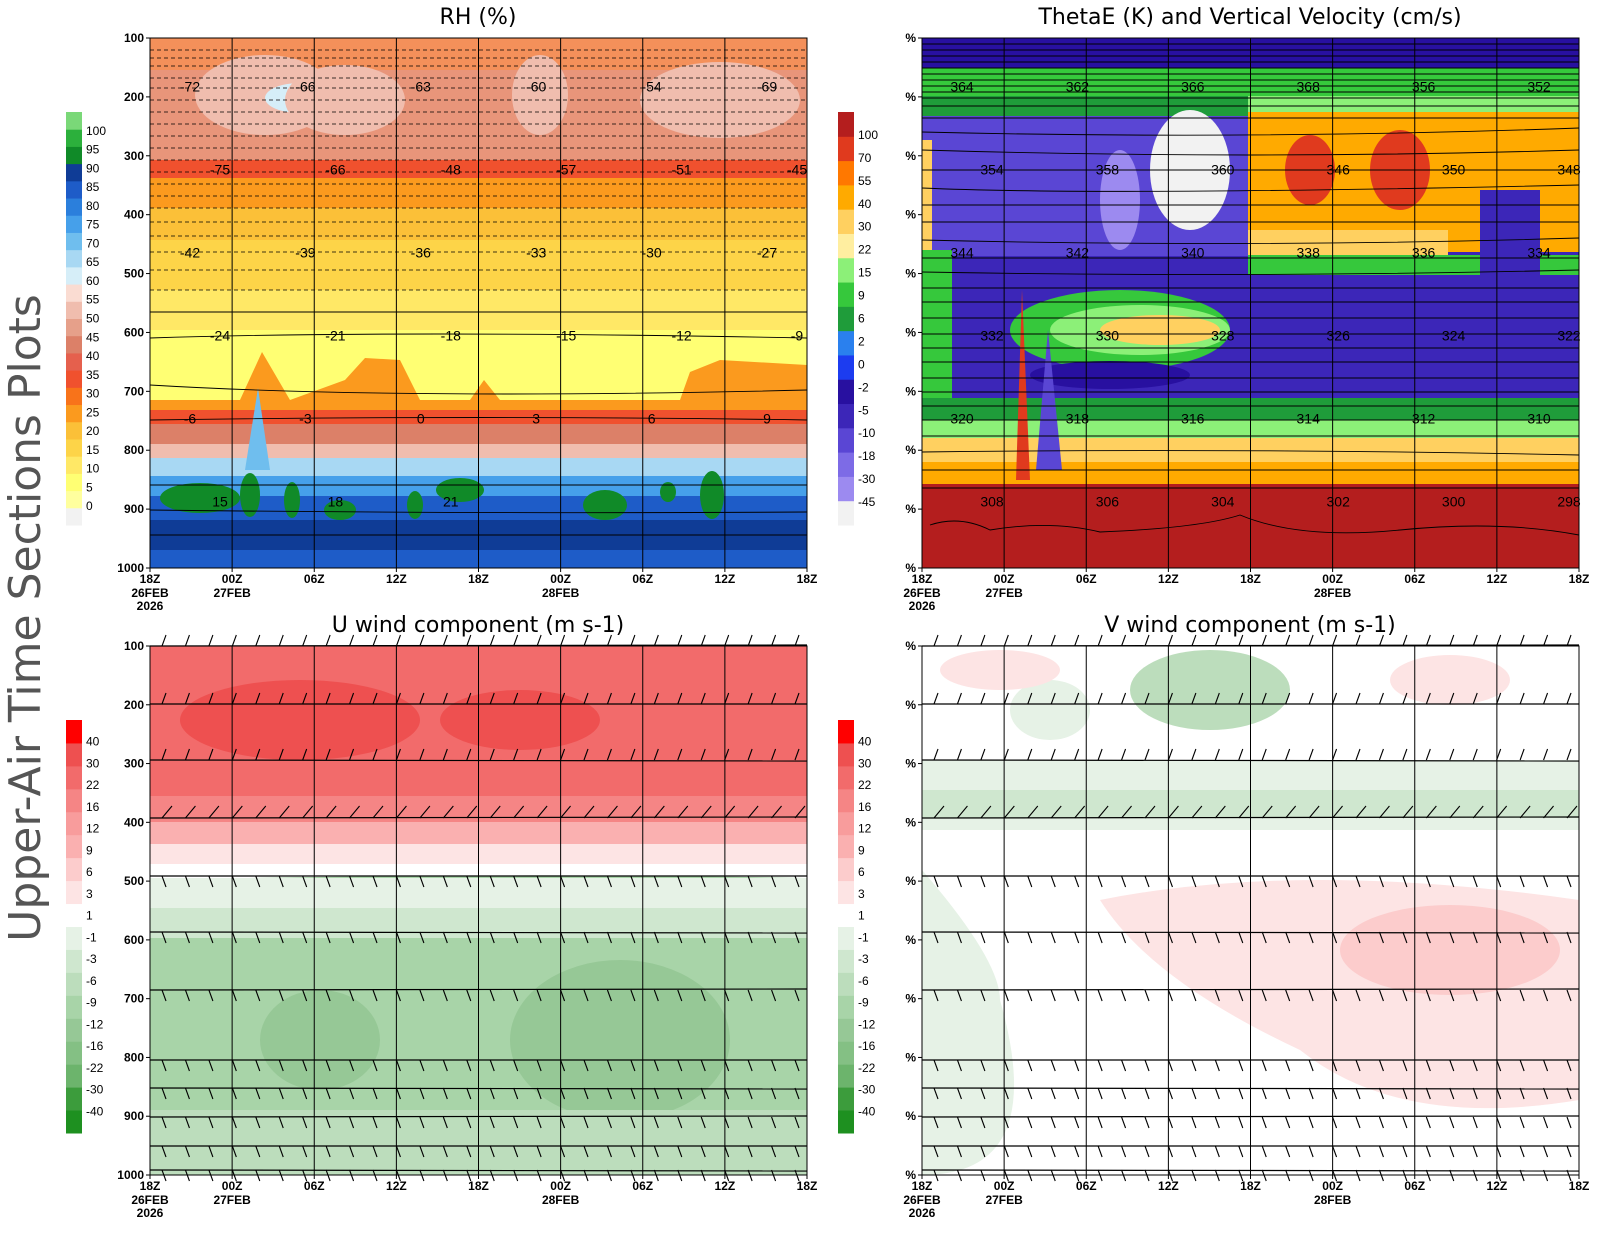 This screenshot has height=1236, width=1600. Describe the element at coordinates (1108, 336) in the screenshot. I see `contour-label: 330` at that location.